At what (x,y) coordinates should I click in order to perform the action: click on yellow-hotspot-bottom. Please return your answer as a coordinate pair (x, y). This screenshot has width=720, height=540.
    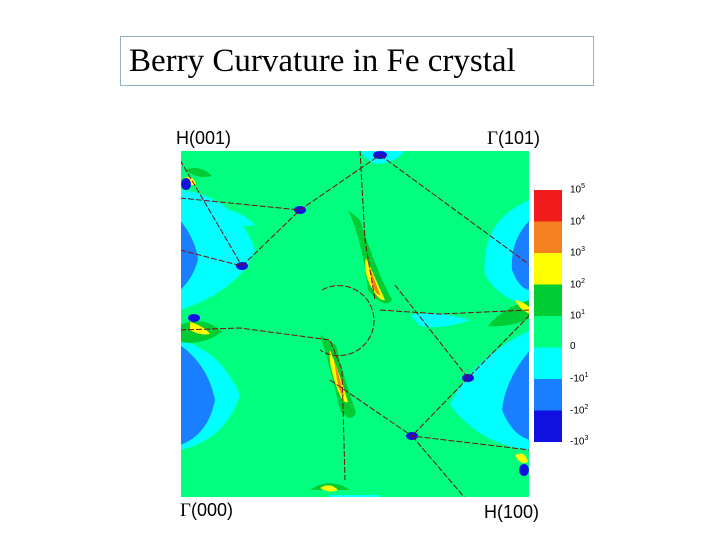
    Looking at the image, I should click on (329, 488).